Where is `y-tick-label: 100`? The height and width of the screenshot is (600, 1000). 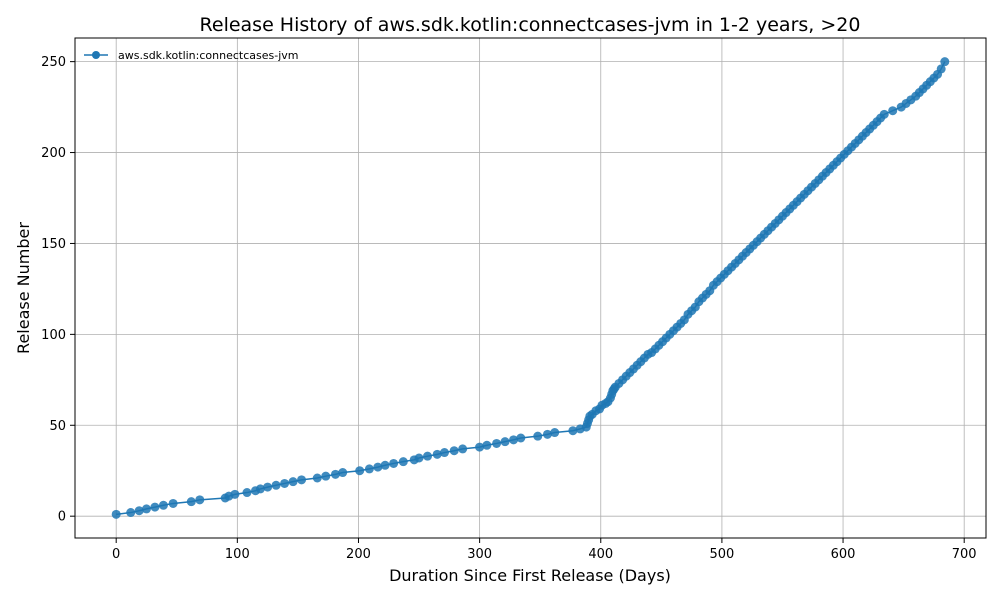
y-tick-label: 100 is located at coordinates (53, 335).